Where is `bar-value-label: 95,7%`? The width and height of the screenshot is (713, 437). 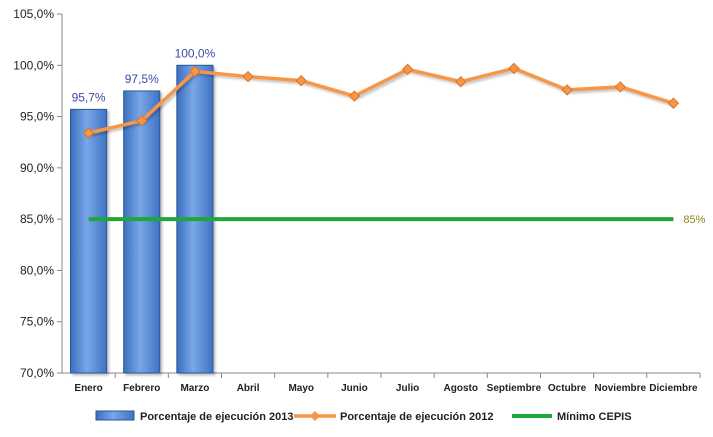 bar-value-label: 95,7% is located at coordinates (89, 97).